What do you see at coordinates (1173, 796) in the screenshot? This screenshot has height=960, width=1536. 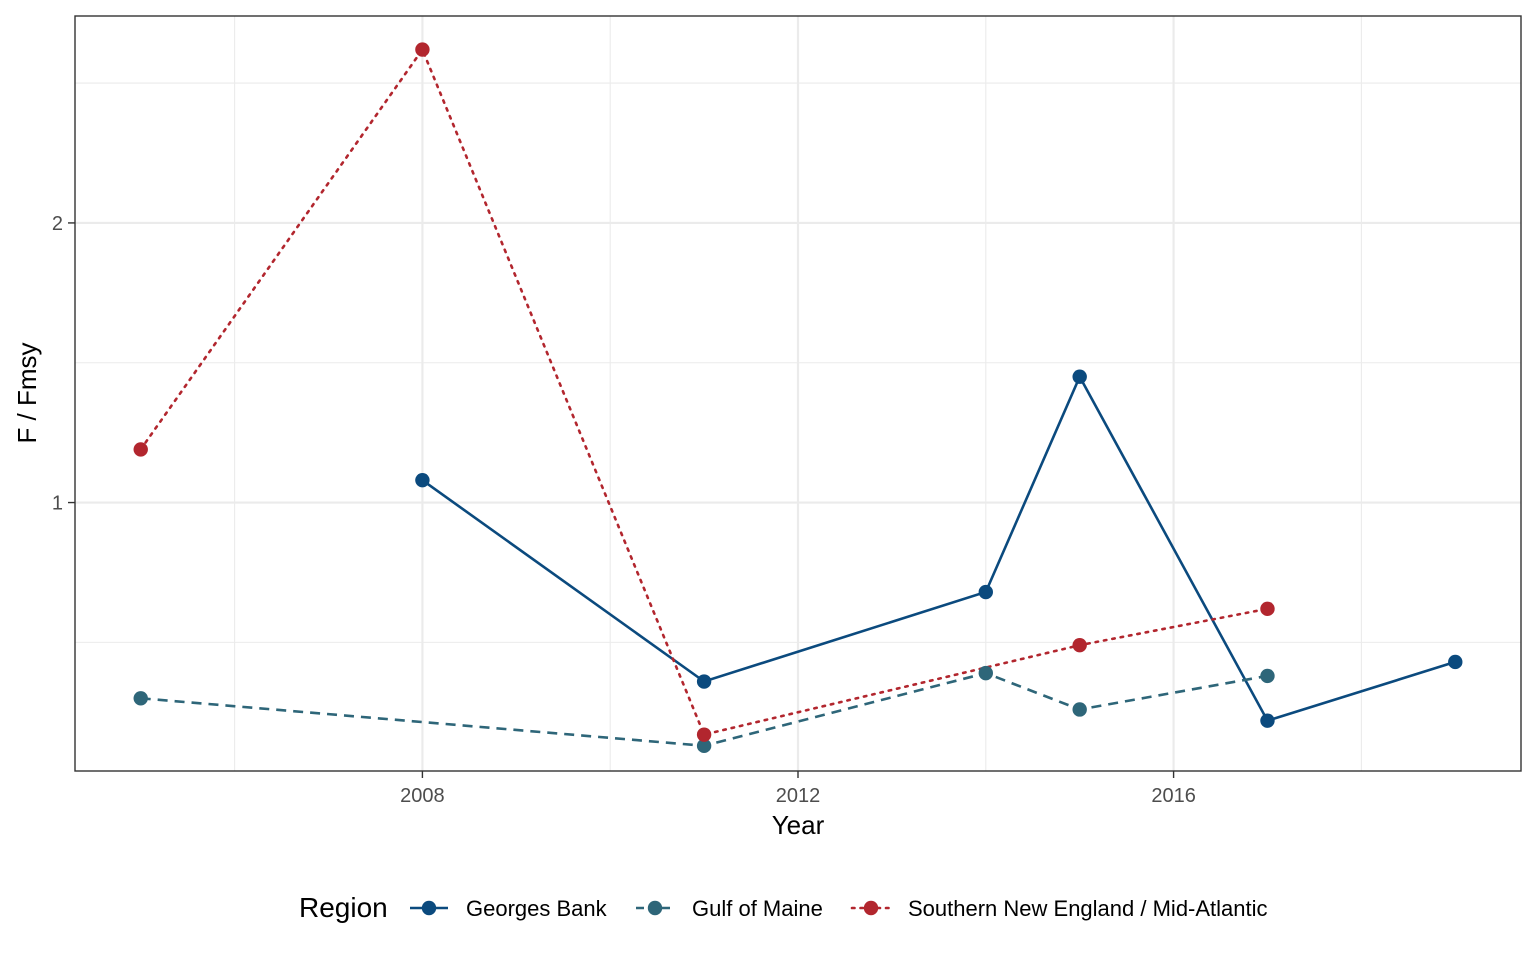 I see `x-tick-label: 2016` at bounding box center [1173, 796].